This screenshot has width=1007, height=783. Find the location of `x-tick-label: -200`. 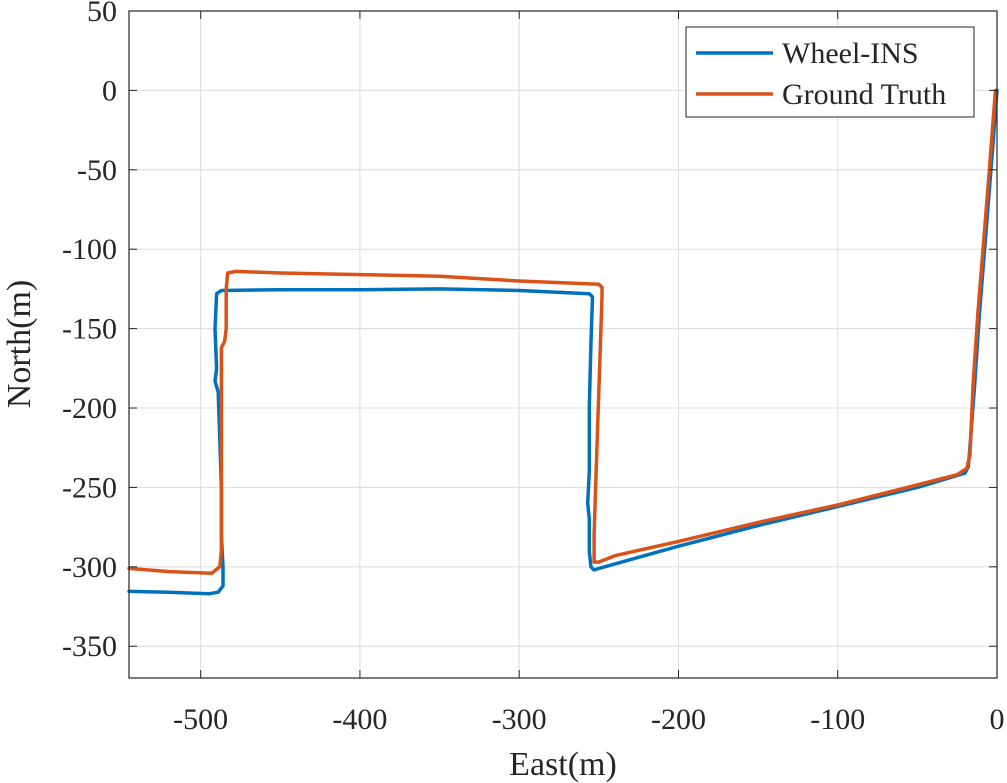

x-tick-label: -200 is located at coordinates (678, 719).